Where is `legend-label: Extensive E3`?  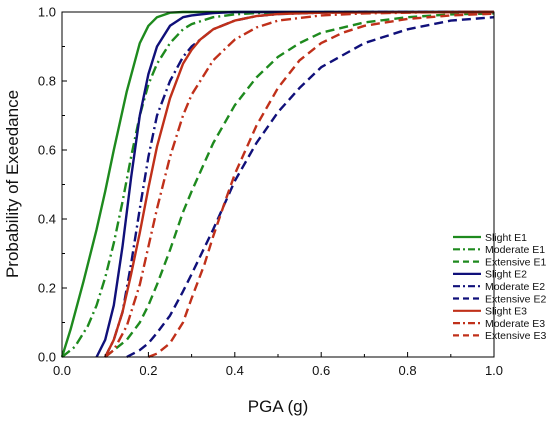 legend-label: Extensive E3 is located at coordinates (515, 336).